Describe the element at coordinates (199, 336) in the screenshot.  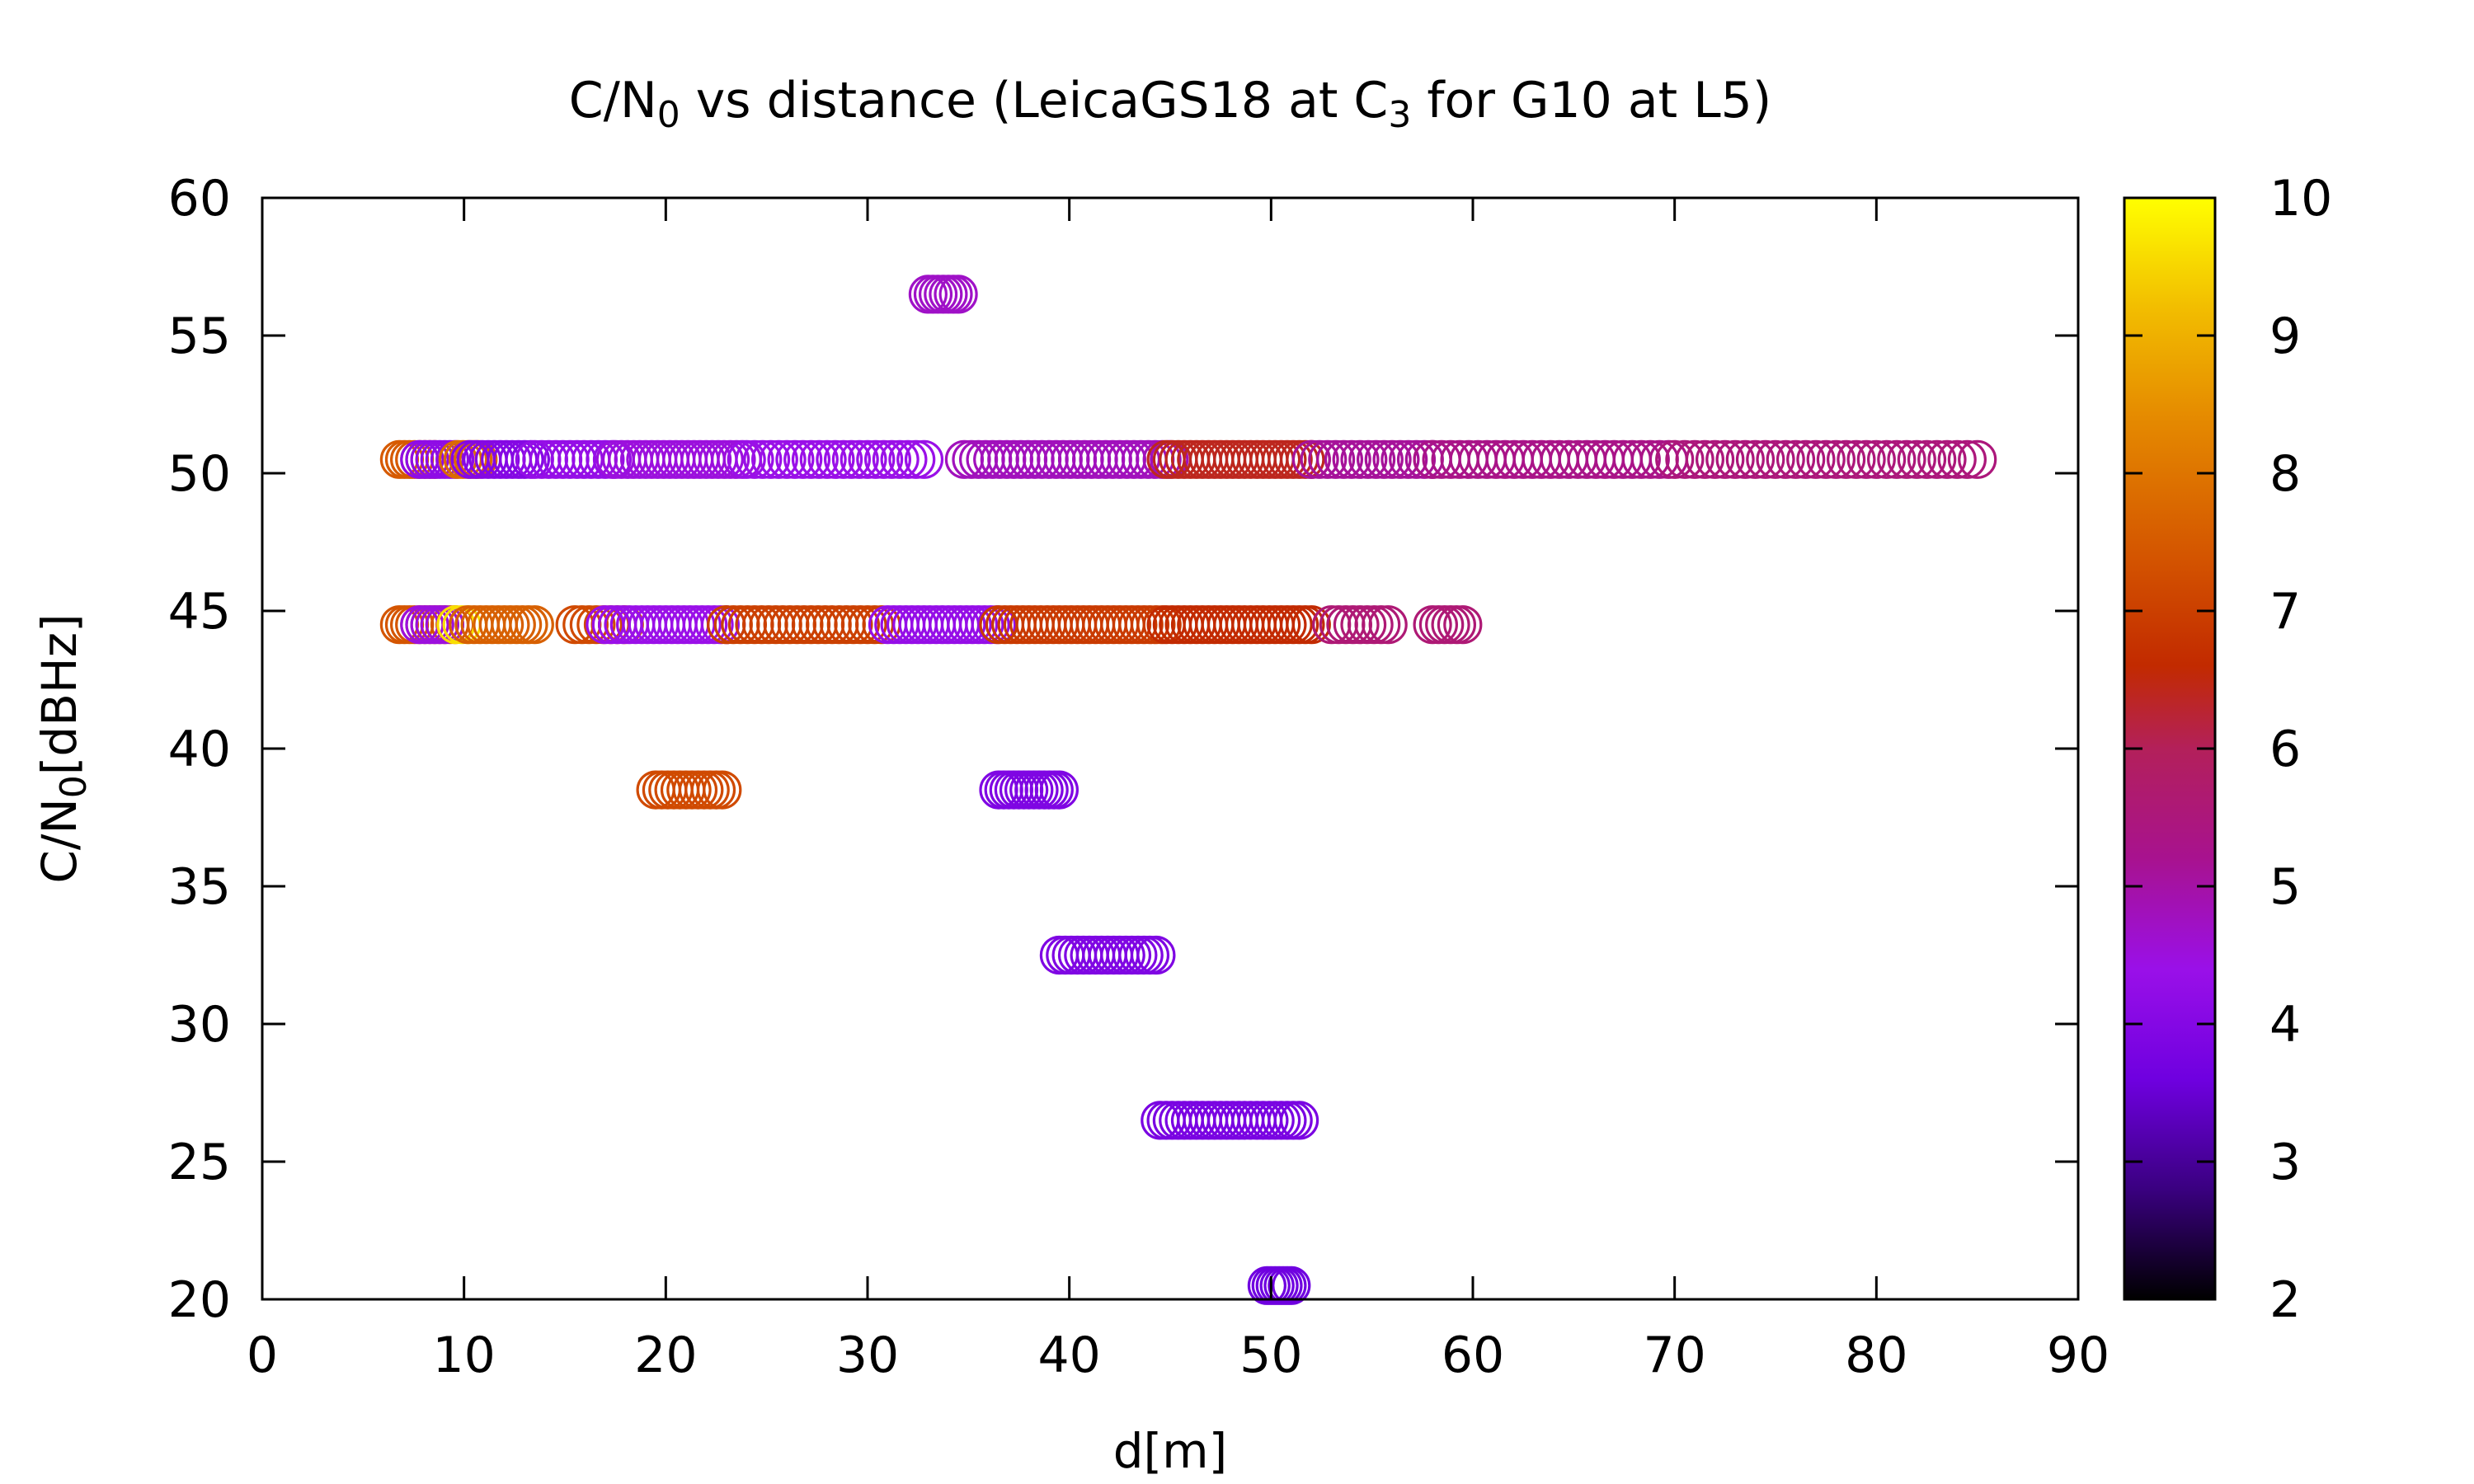
I see `y-tick-label: 55` at that location.